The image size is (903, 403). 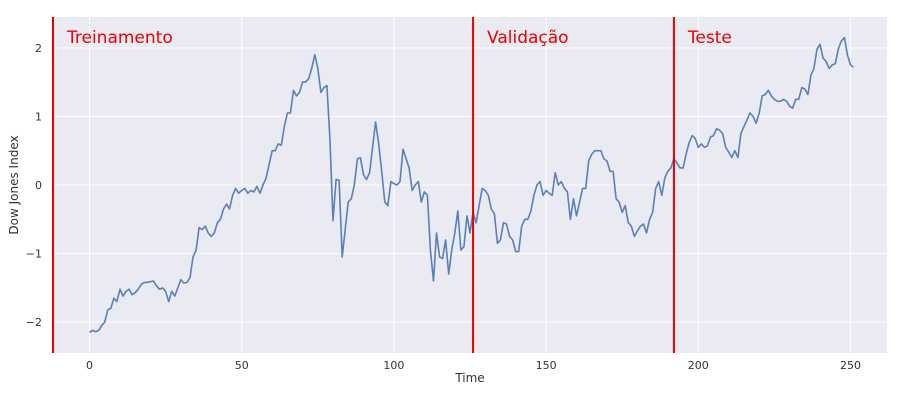 I want to click on x-axis-label: Time, so click(x=469, y=378).